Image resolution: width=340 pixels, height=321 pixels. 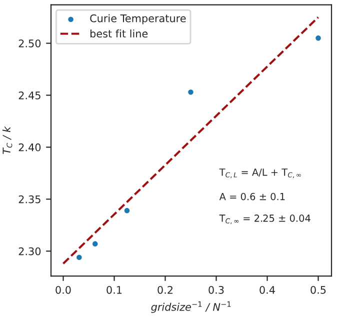 What do you see at coordinates (216, 290) in the screenshot?
I see `x-tick-label: 0.3` at bounding box center [216, 290].